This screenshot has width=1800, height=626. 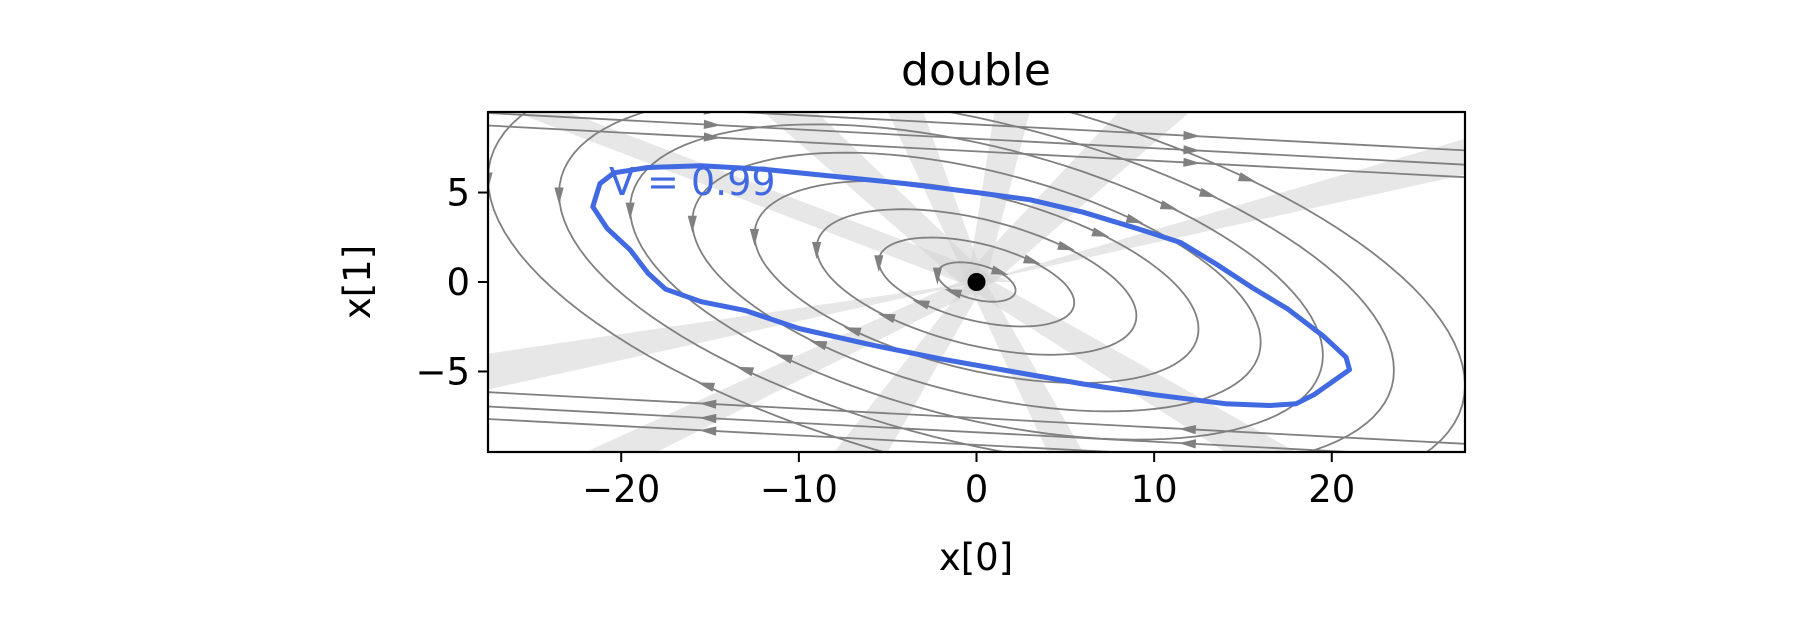 What do you see at coordinates (357, 282) in the screenshot?
I see `y-axis-label: x[1]` at bounding box center [357, 282].